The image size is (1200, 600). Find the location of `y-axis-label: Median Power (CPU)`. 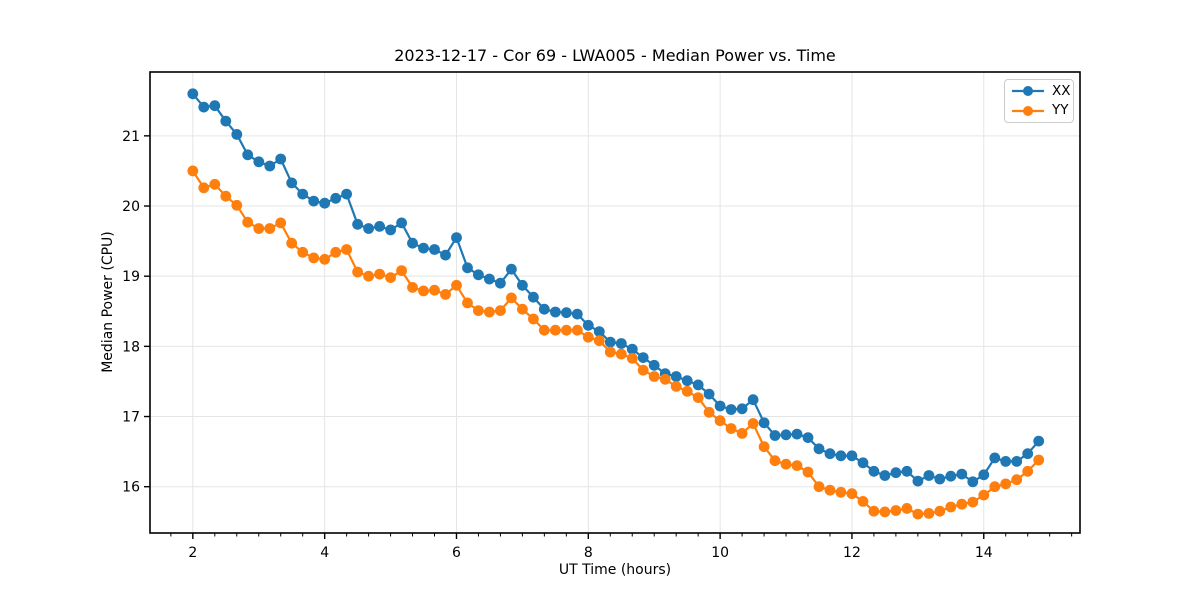

y-axis-label: Median Power (CPU) is located at coordinates (108, 302).